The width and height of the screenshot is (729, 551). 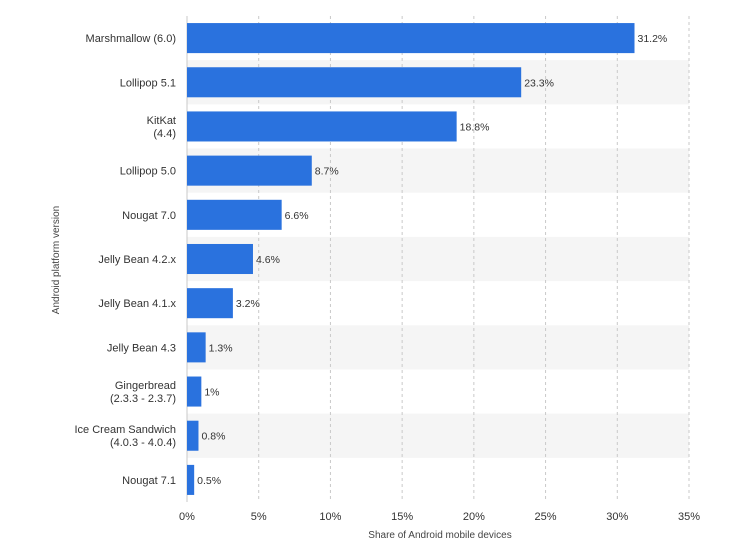 What do you see at coordinates (137, 260) in the screenshot?
I see `category-label: Jelly Bean 4.2.x` at bounding box center [137, 260].